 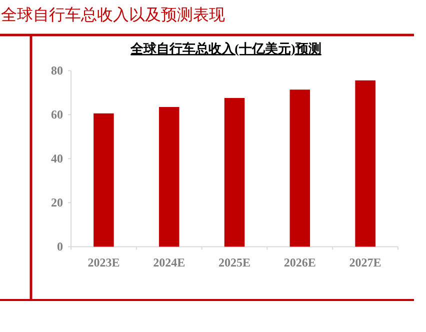 What do you see at coordinates (226, 48) in the screenshot?
I see `chart-subtitle: 全球自行车总收入(十亿美元)预测` at bounding box center [226, 48].